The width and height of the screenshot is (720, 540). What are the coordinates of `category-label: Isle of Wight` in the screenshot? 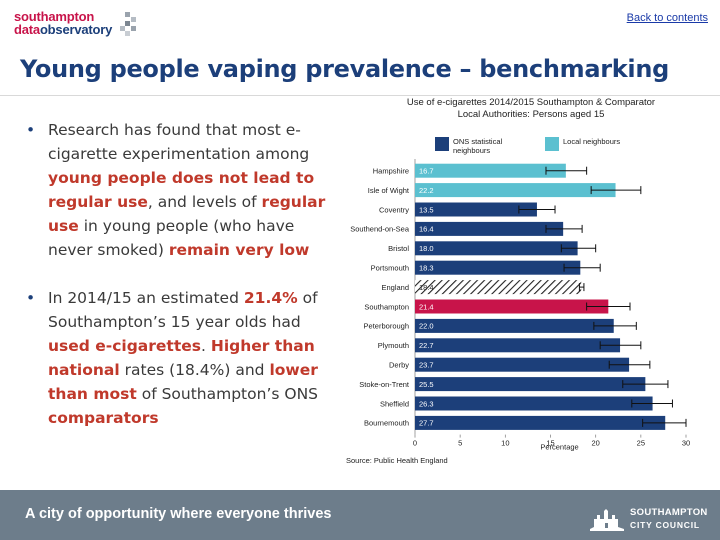 It's located at (389, 190).